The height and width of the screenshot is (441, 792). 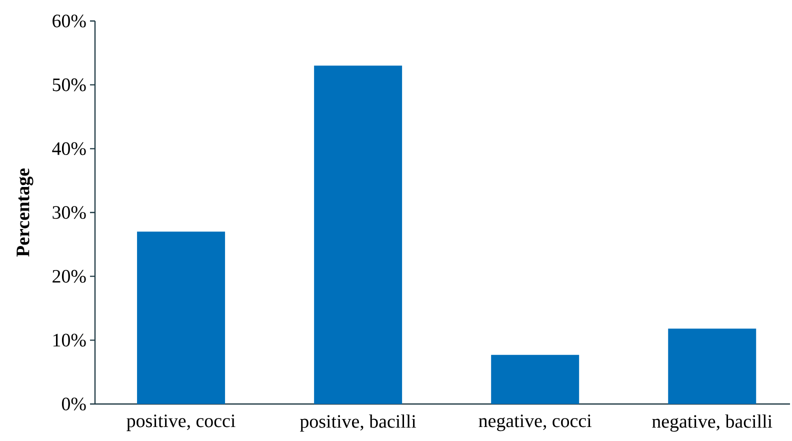 What do you see at coordinates (74, 404) in the screenshot?
I see `y-tick-label: 0%` at bounding box center [74, 404].